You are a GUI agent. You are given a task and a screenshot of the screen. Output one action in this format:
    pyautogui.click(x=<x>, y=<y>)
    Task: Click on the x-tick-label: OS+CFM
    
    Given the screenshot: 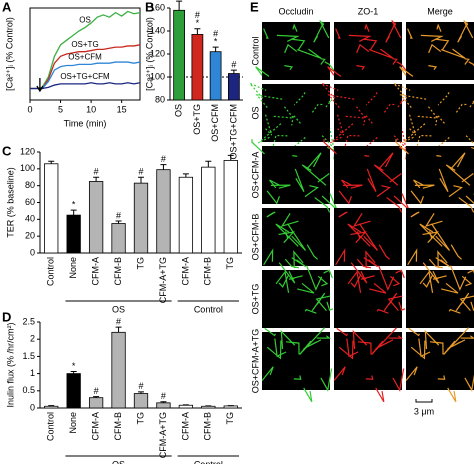 What is the action you would take?
    pyautogui.click(x=215, y=123)
    